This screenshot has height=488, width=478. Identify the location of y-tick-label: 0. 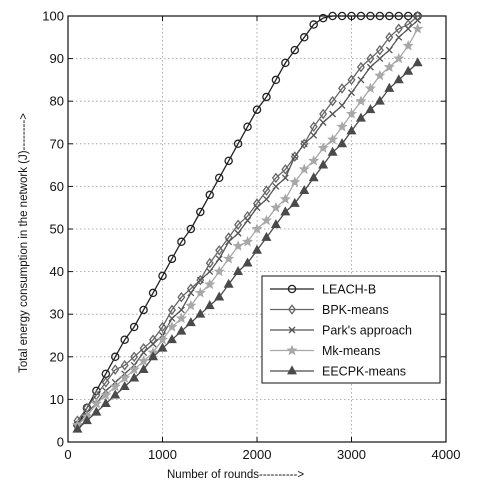
(60, 442).